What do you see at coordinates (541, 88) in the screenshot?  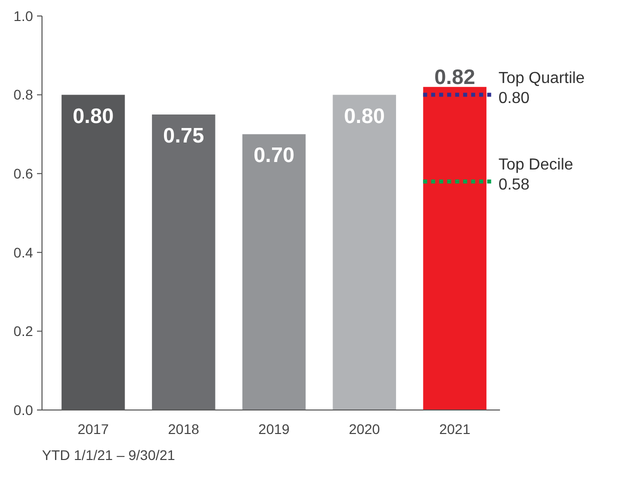 I see `ref-line-label: Top Quartile 0.80` at bounding box center [541, 88].